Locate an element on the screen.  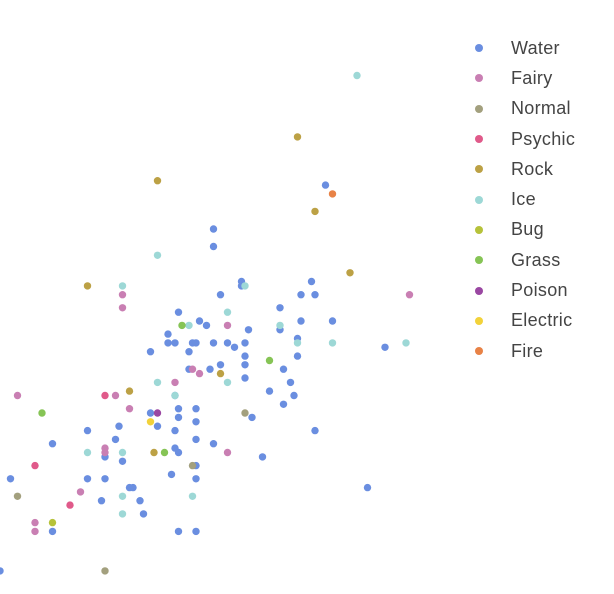
legend-item-fire: Fire is located at coordinates (521, 351).